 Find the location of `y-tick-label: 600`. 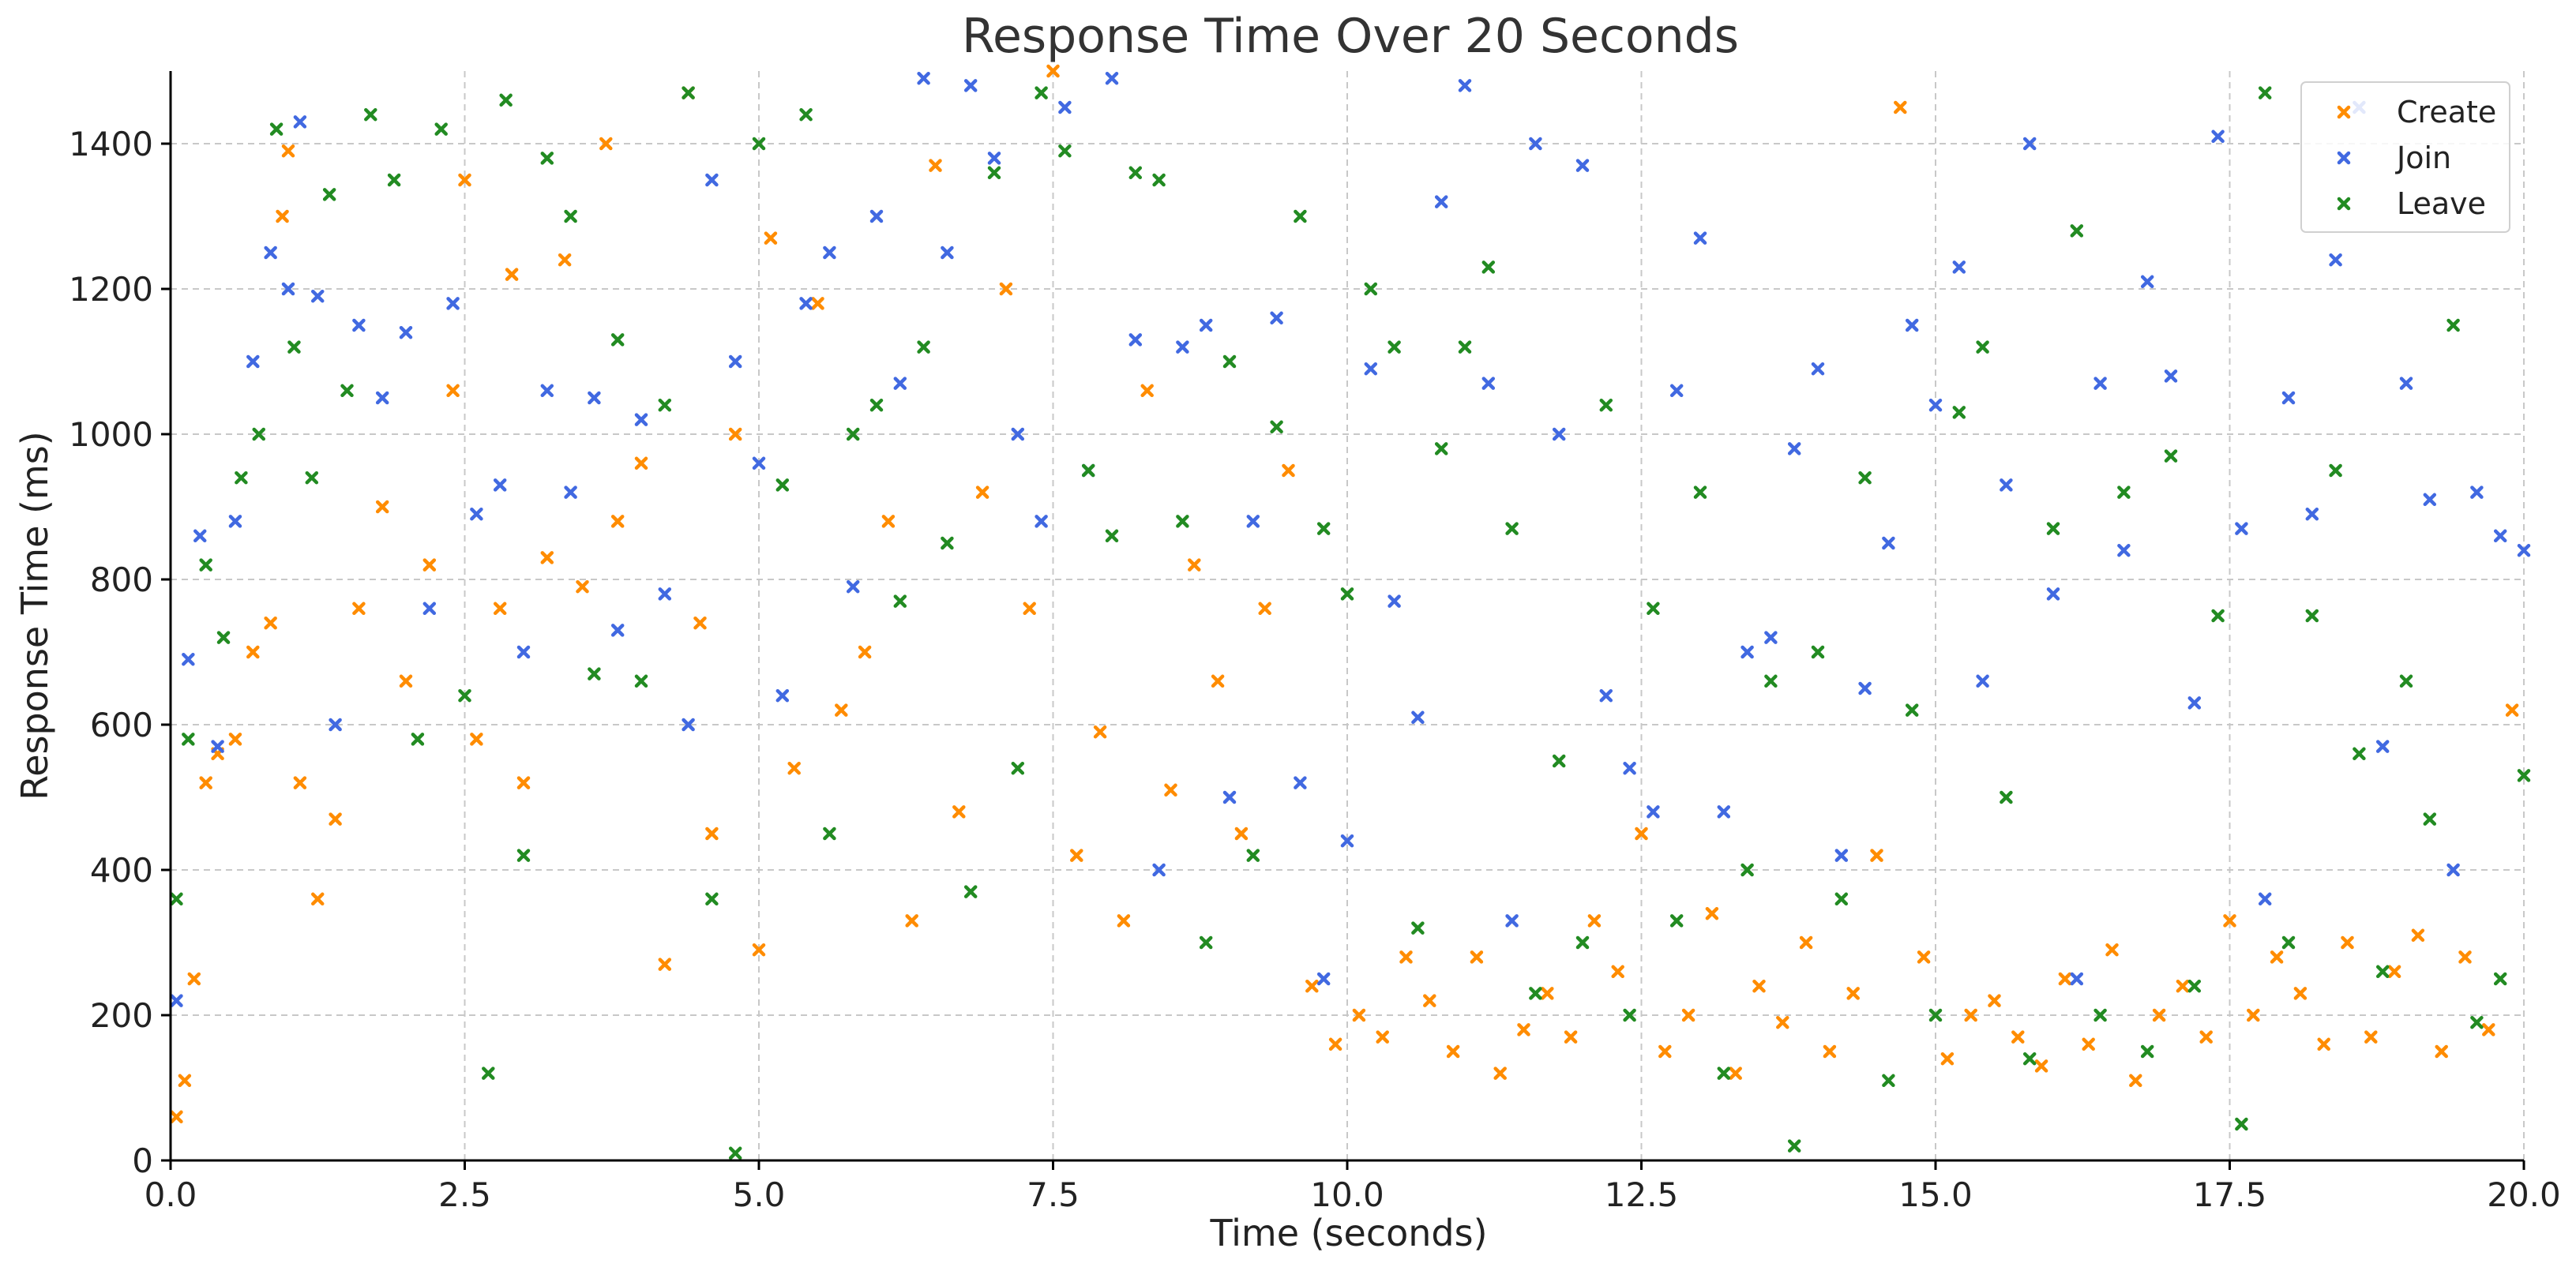

y-tick-label: 600 is located at coordinates (121, 725).